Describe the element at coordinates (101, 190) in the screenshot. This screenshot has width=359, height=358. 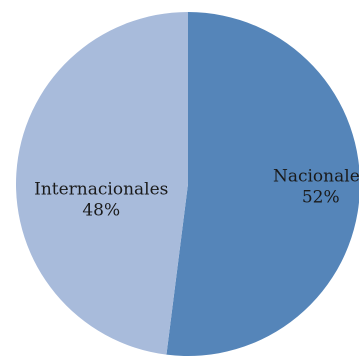
I see `slice-label-internacionales: Internacionales` at that location.